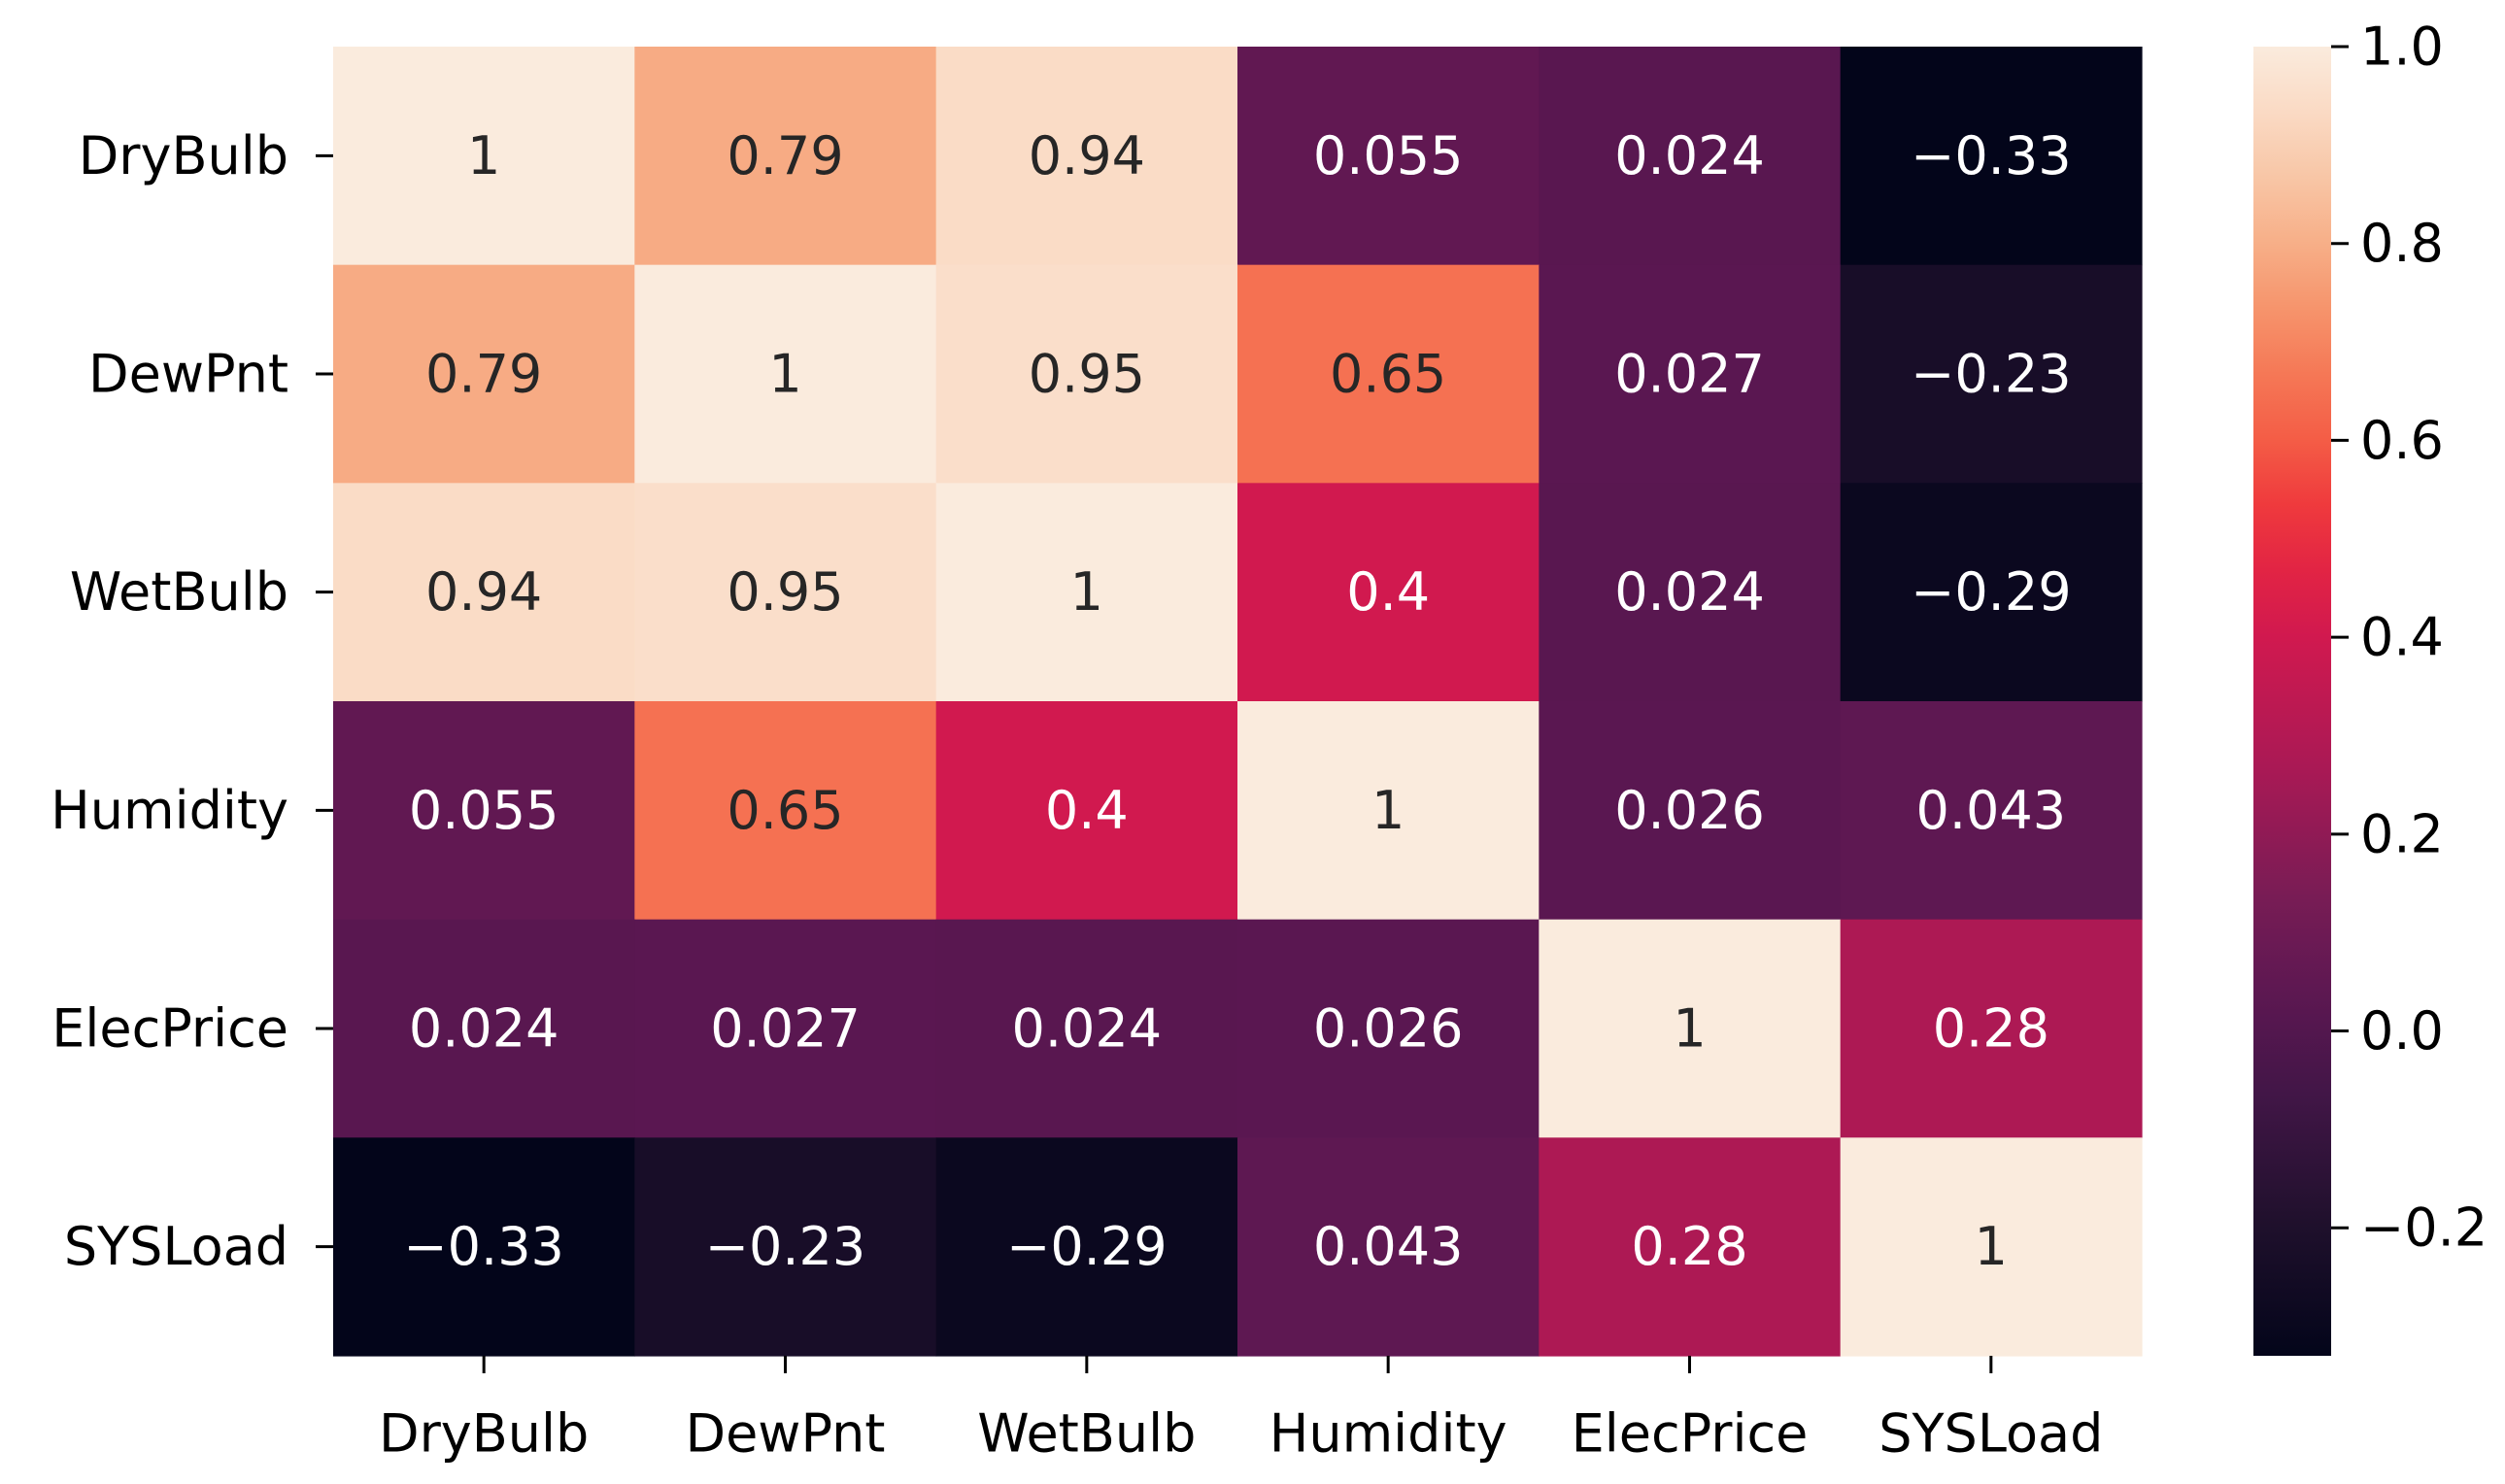 The image size is (2505, 1484). Describe the element at coordinates (1388, 1434) in the screenshot. I see `x-tick-label: Humidity` at that location.